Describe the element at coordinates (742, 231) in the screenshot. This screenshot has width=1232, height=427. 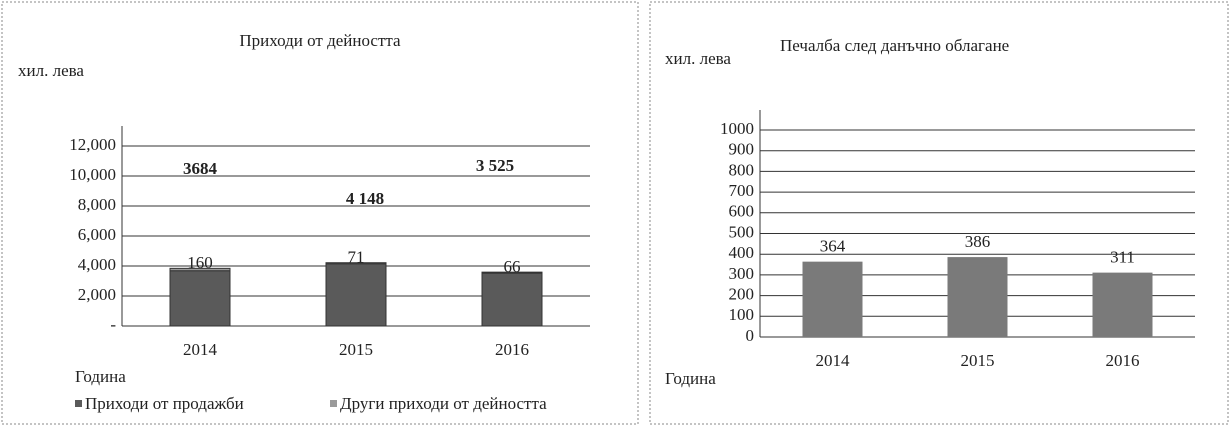
I see `y-tick-label: 500` at that location.